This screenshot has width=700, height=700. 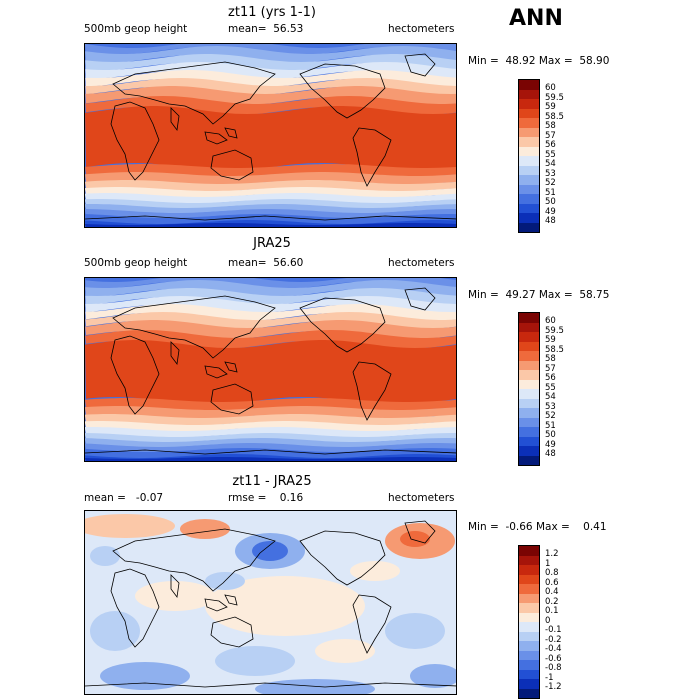 I want to click on colorbar-tick-label: 54, so click(x=550, y=164).